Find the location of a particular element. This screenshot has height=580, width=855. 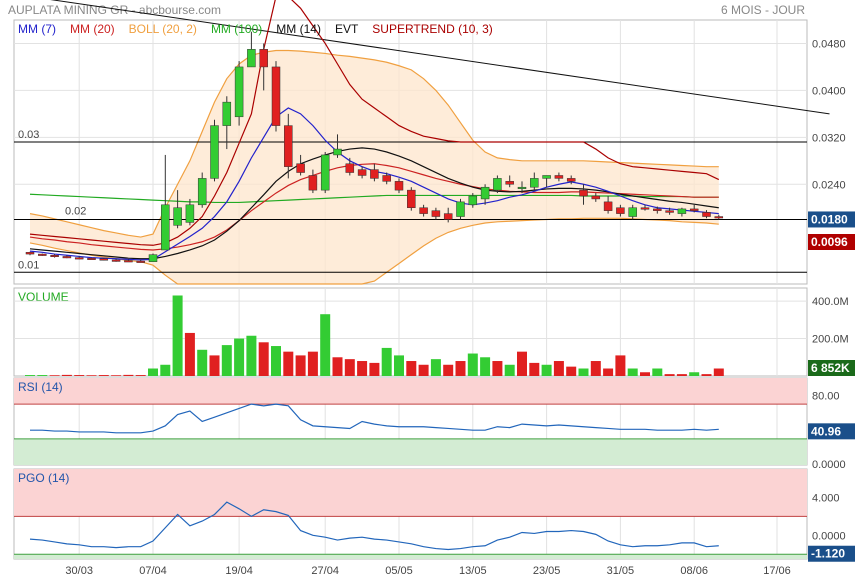

legend-item: MM (7) is located at coordinates (37, 29).